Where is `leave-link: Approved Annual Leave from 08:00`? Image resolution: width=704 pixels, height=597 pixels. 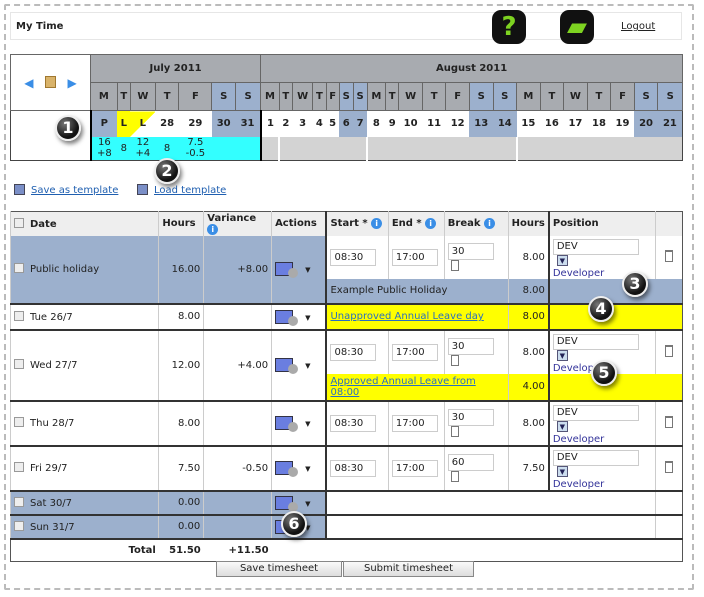
leave-link: Approved Annual Leave from 08:00 is located at coordinates (403, 386).